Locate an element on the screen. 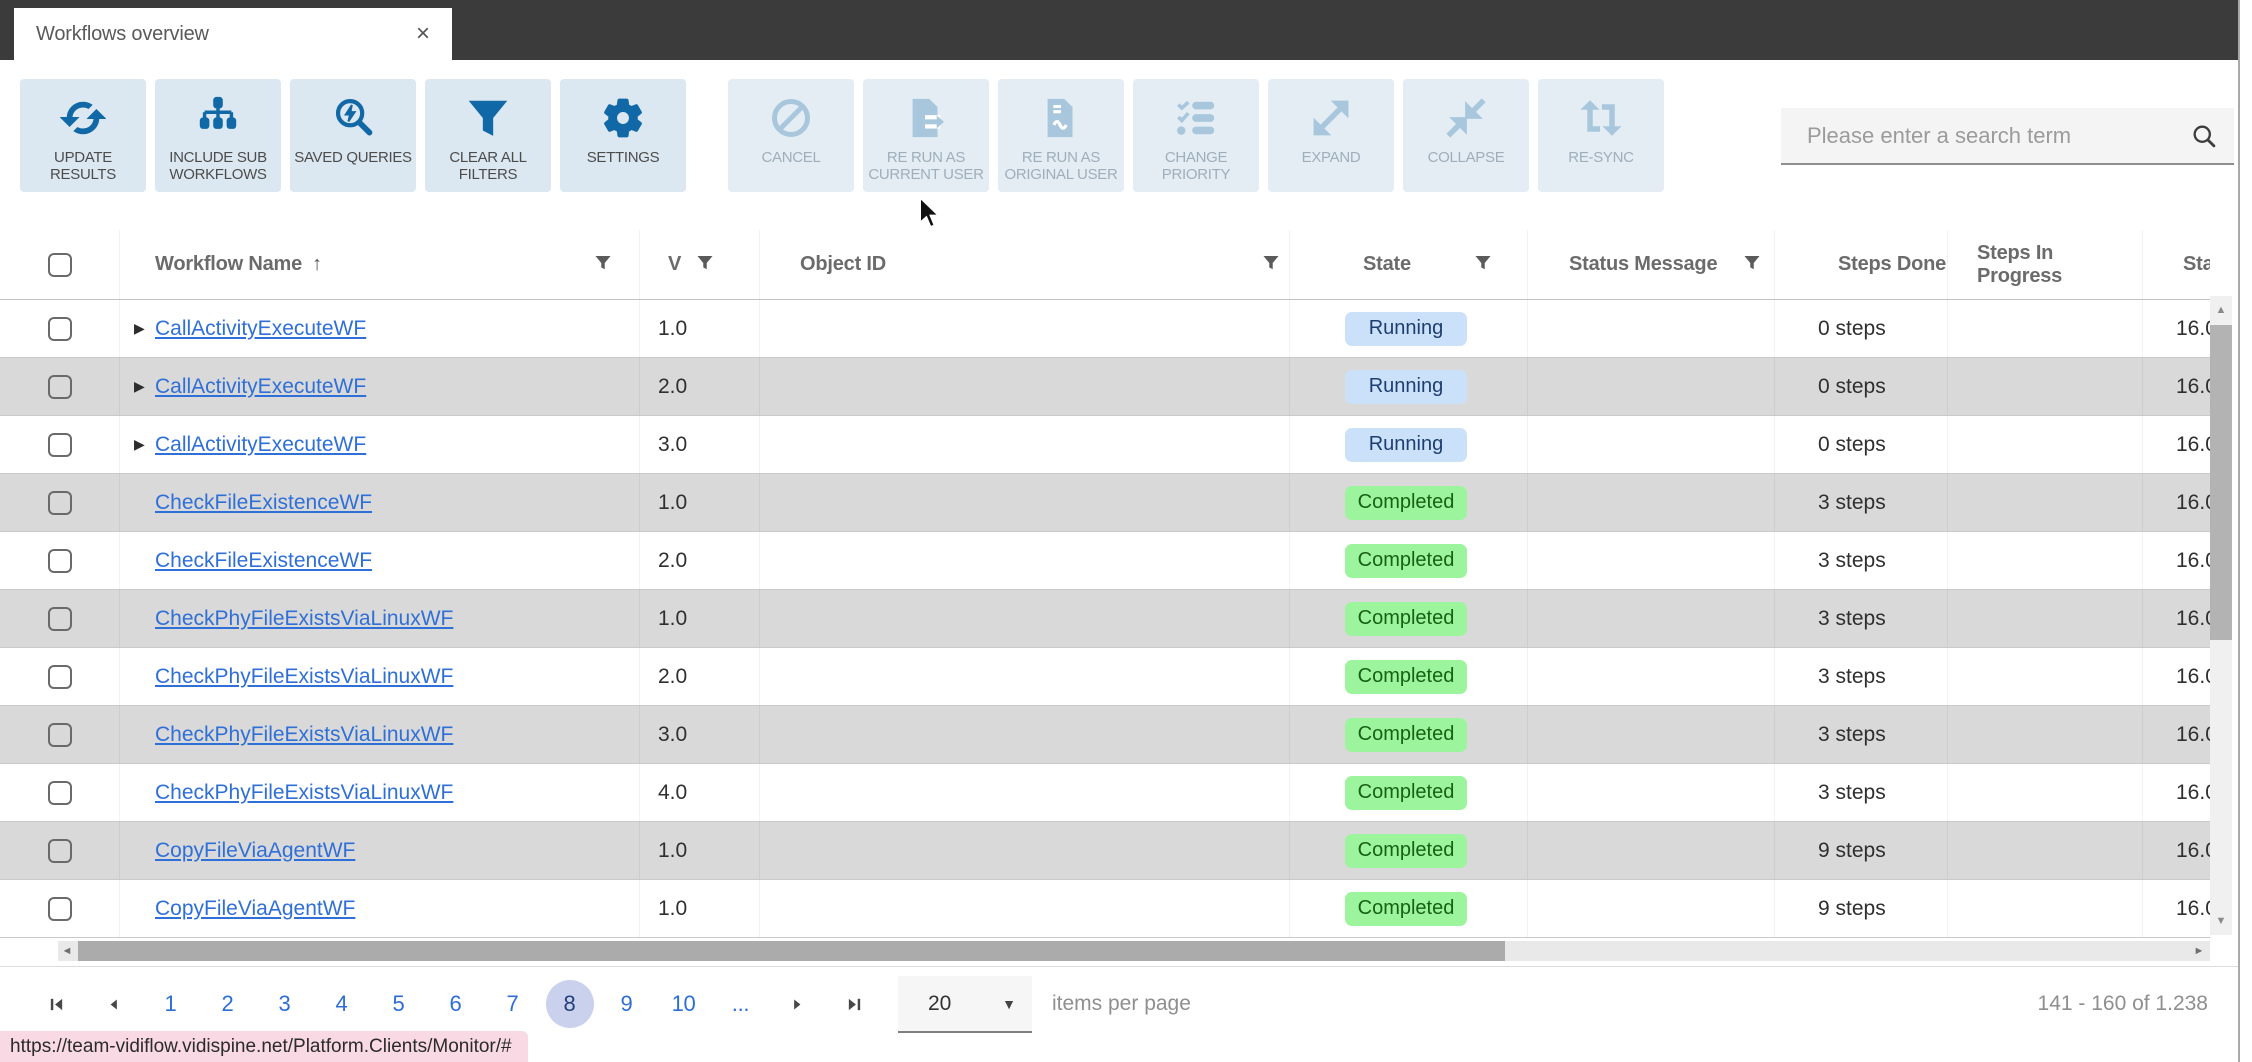 This screenshot has height=1062, width=2252. scroll-right-icon: ► is located at coordinates (2199, 951).